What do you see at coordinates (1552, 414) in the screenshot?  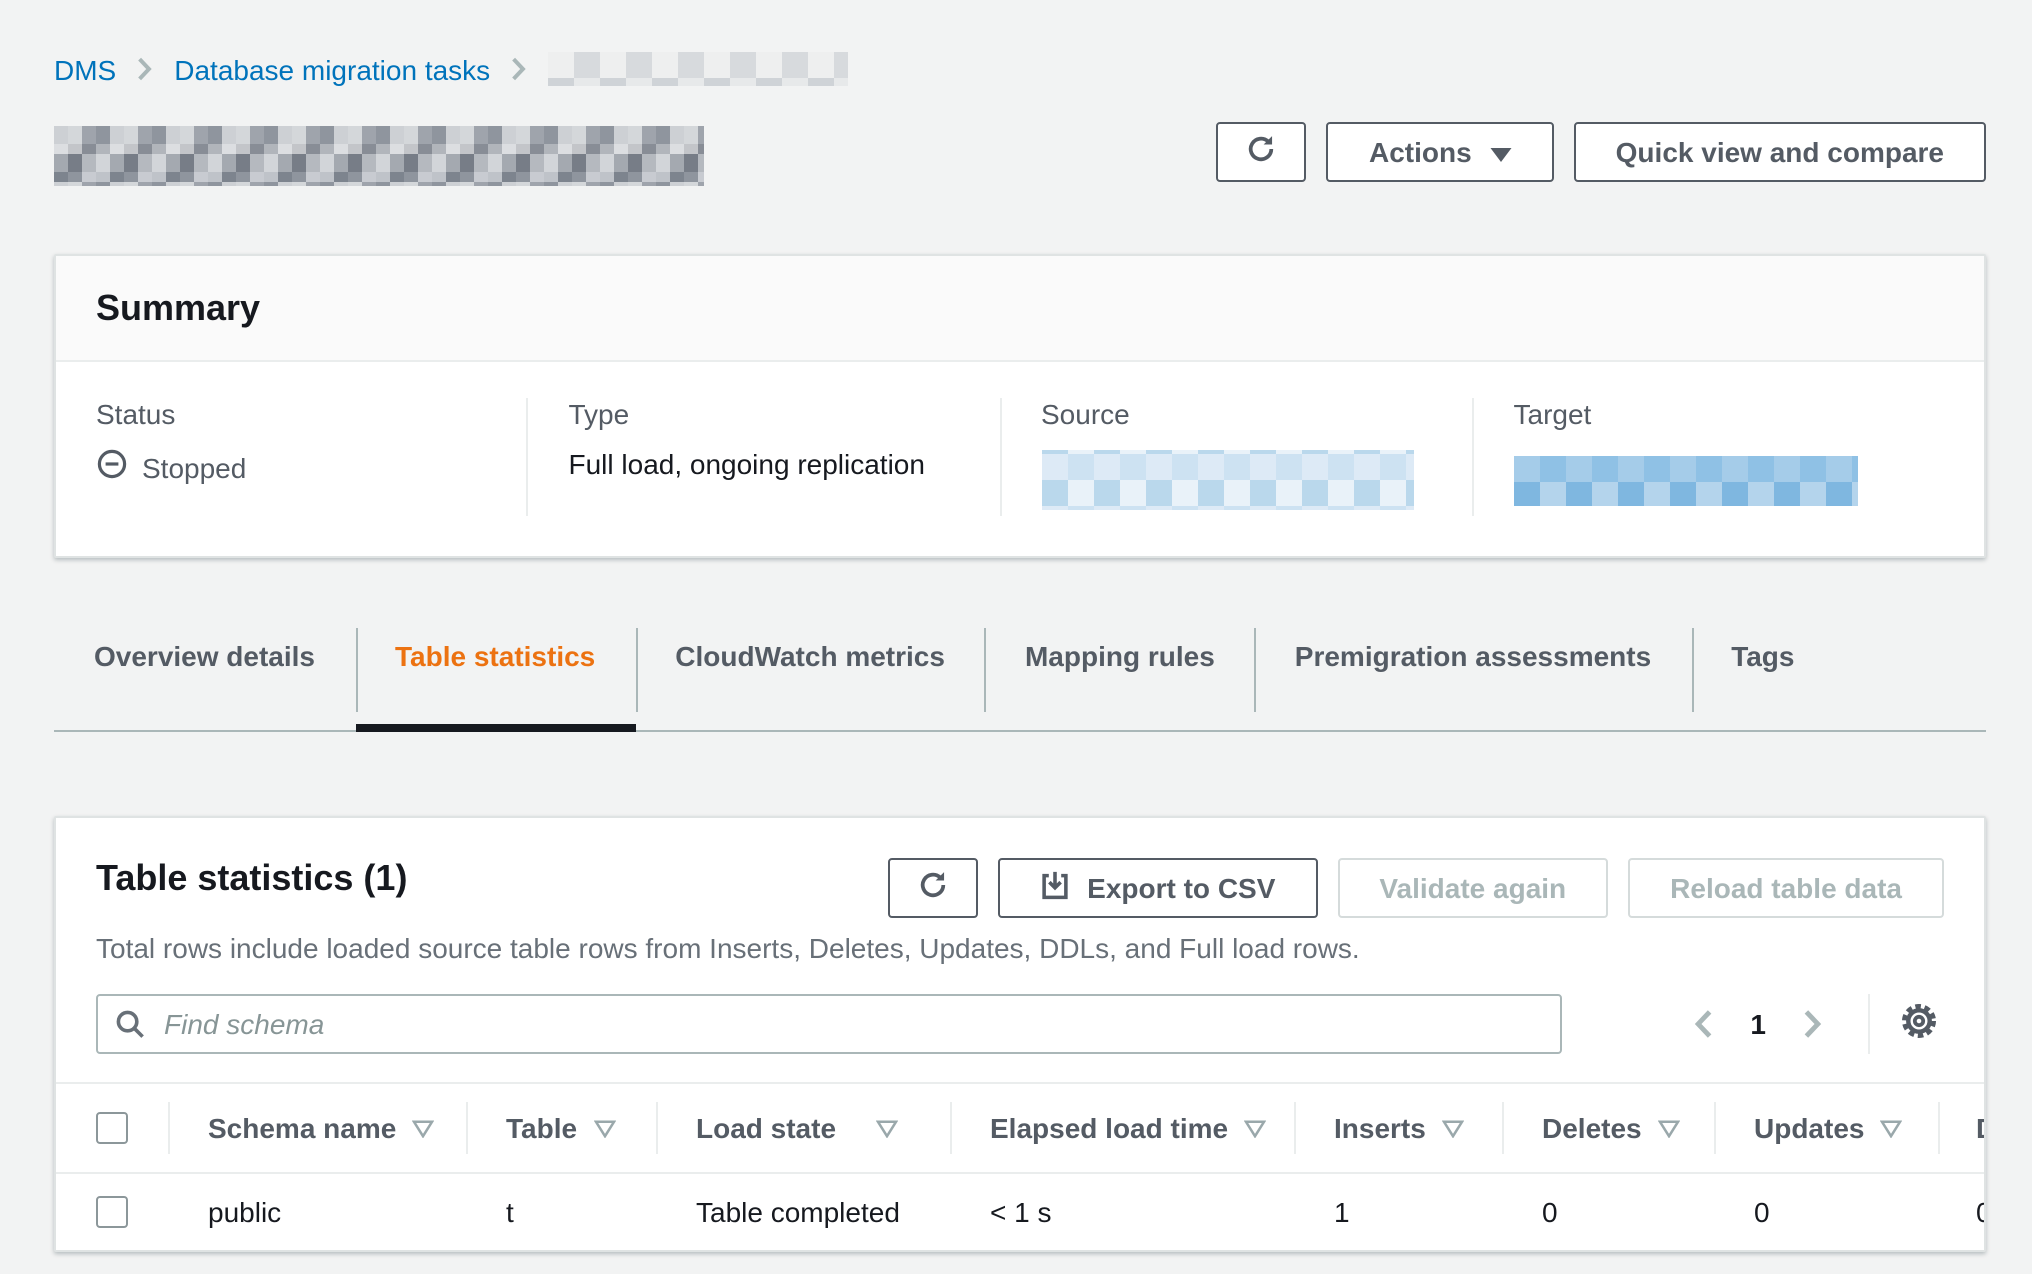 I see `target-label: Target` at bounding box center [1552, 414].